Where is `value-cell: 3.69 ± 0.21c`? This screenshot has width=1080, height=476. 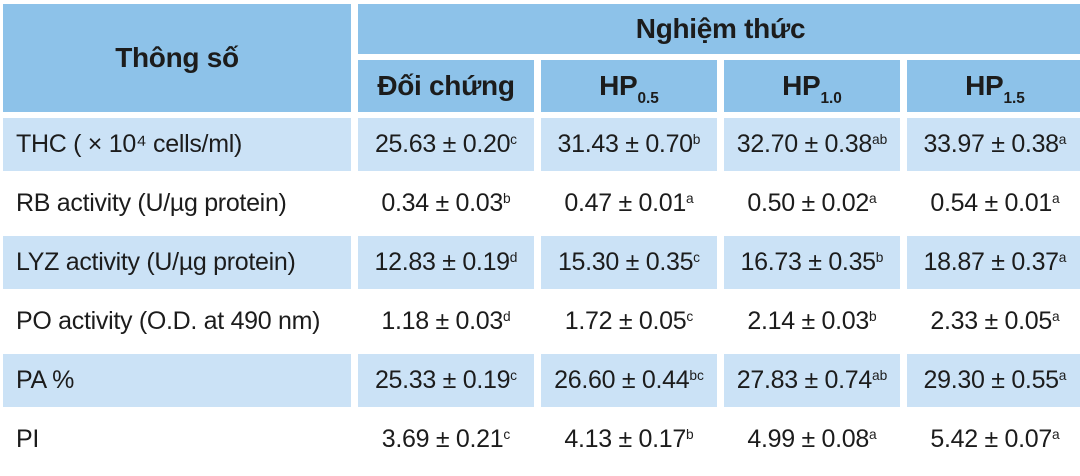
value-cell: 3.69 ± 0.21c is located at coordinates (446, 439).